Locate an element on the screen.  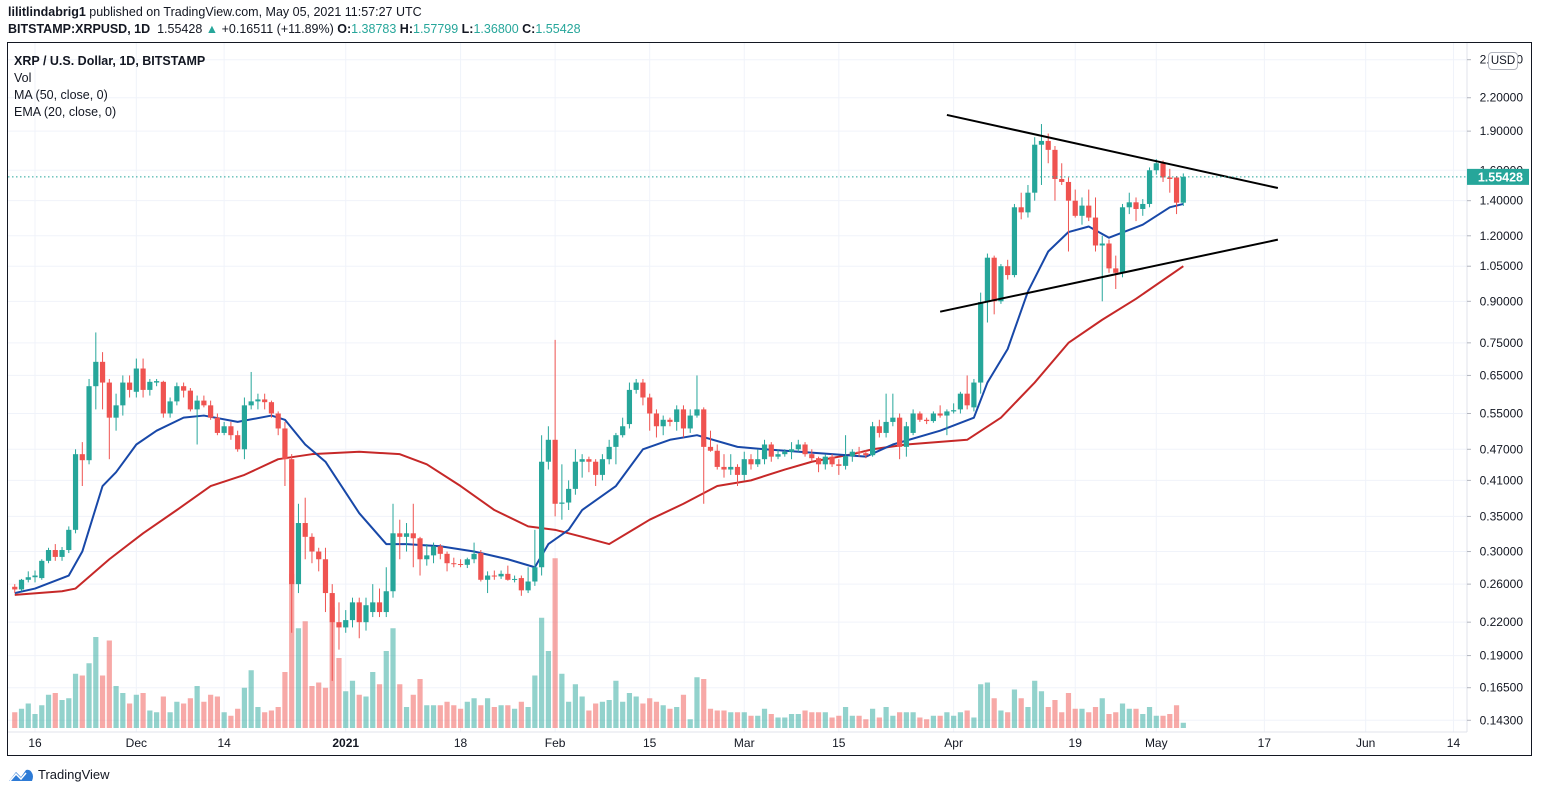
x-tick-label: 15 is located at coordinates (650, 743).